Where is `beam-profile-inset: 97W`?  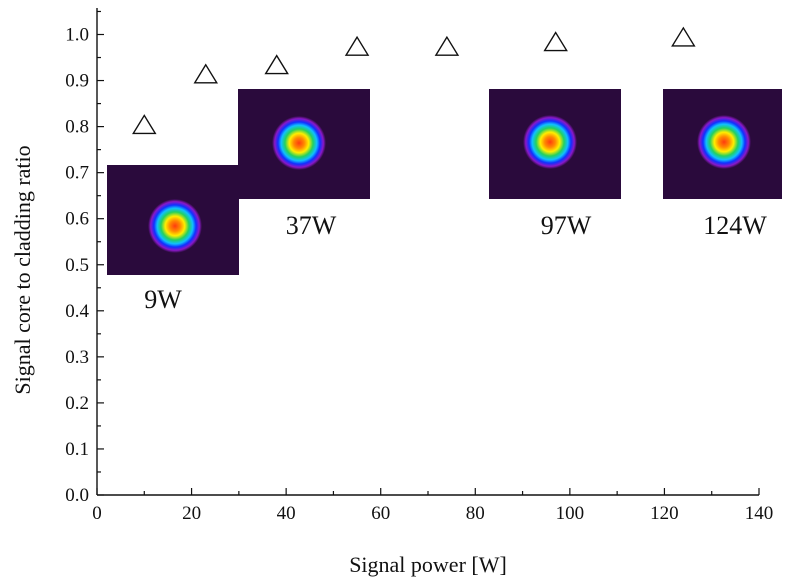 beam-profile-inset: 97W is located at coordinates (555, 164).